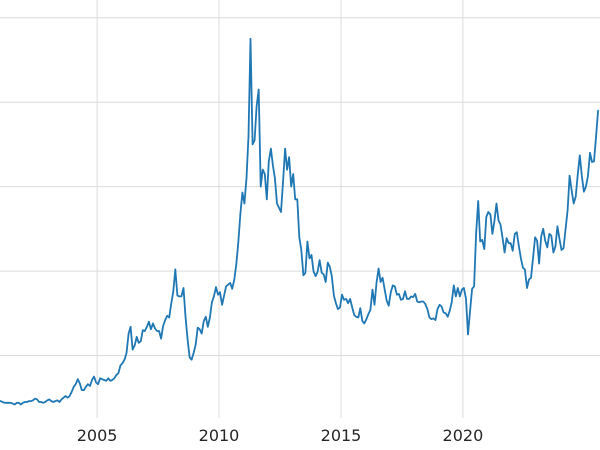 The image size is (600, 450). Describe the element at coordinates (97, 435) in the screenshot. I see `x-axis-tick-label: 2005` at that location.